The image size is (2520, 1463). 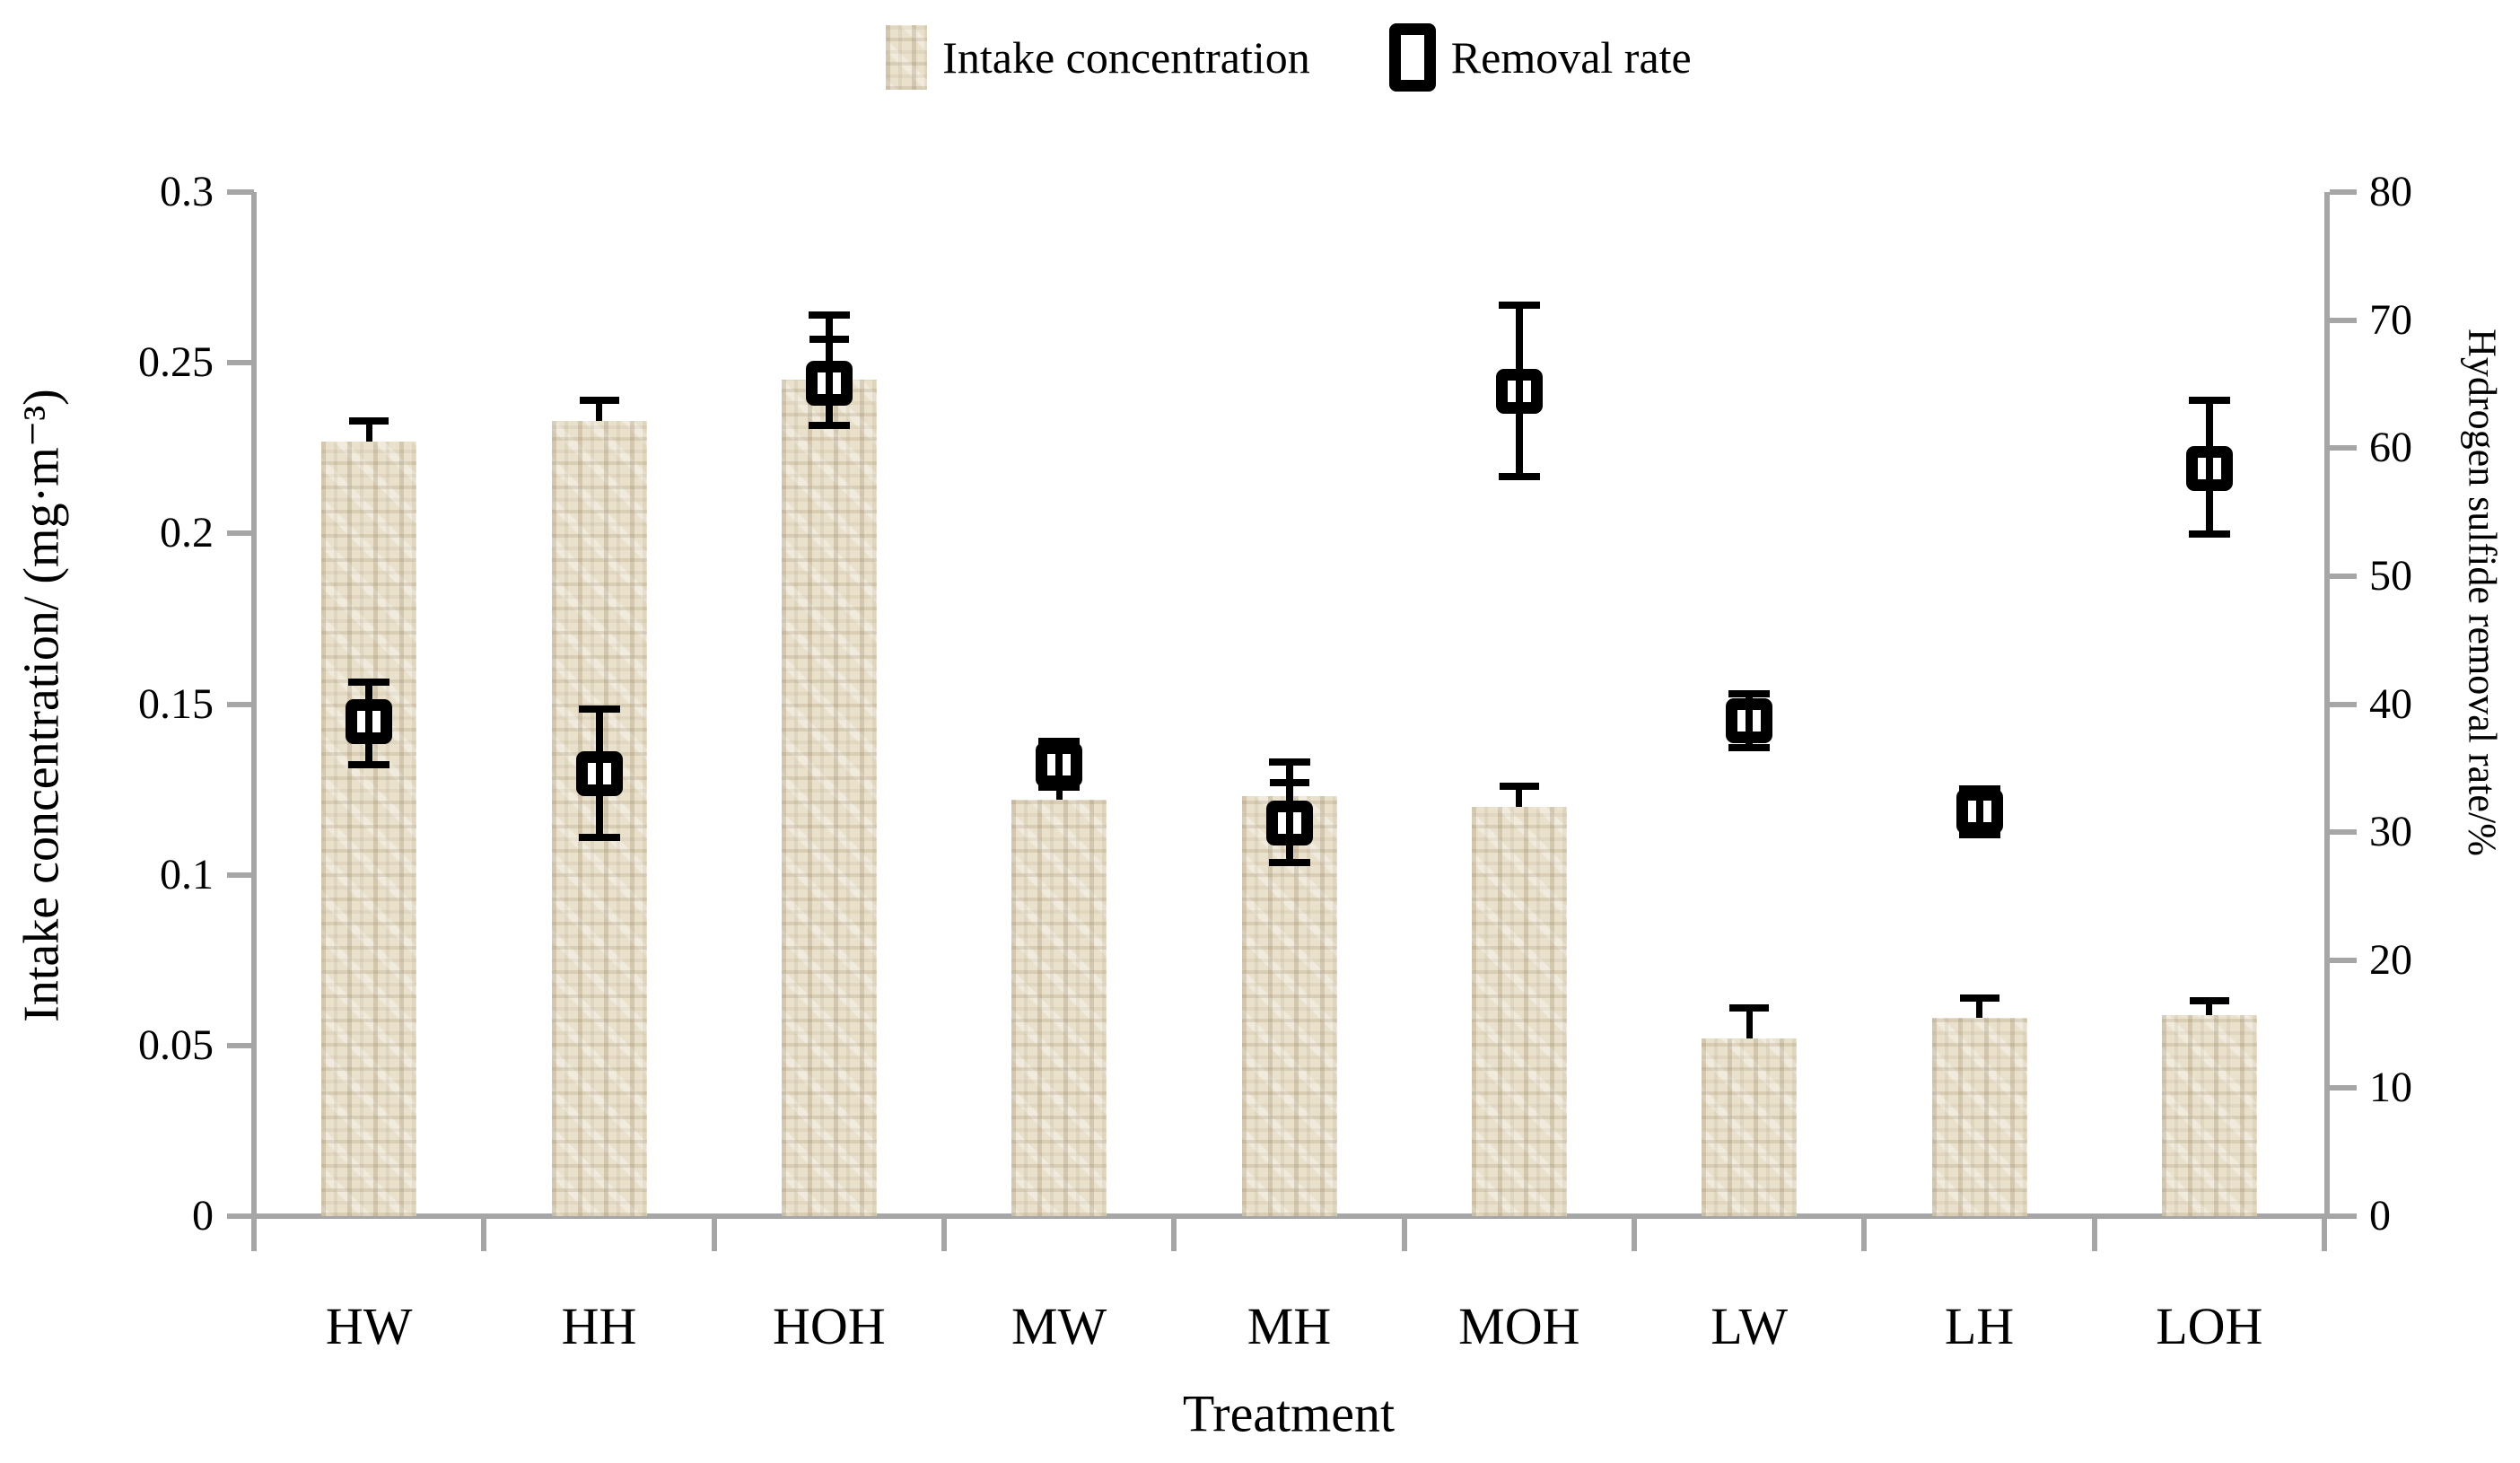 What do you see at coordinates (2380, 1216) in the screenshot?
I see `y2-axis-tick-label: 0` at bounding box center [2380, 1216].